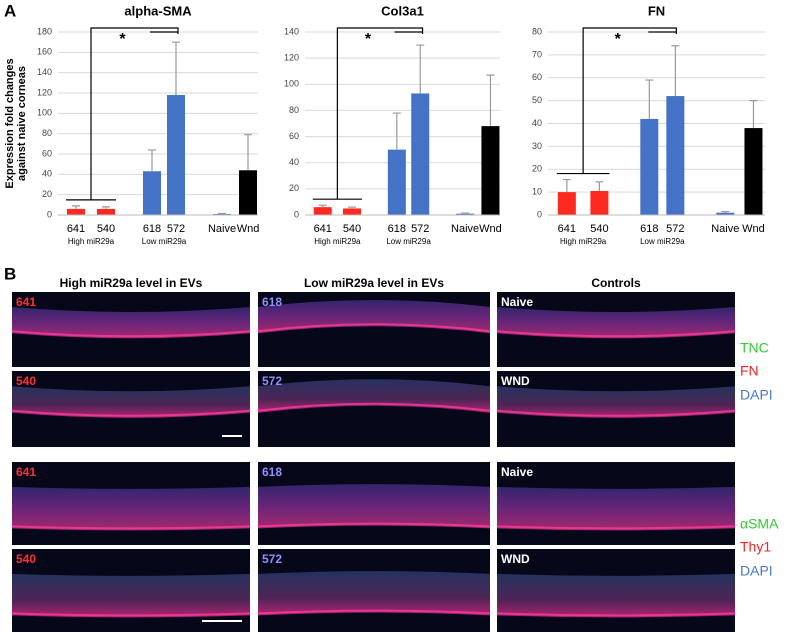 This screenshot has width=787, height=632. Describe the element at coordinates (374, 283) in the screenshot. I see `column-header: Low miR29a level in EVs` at that location.